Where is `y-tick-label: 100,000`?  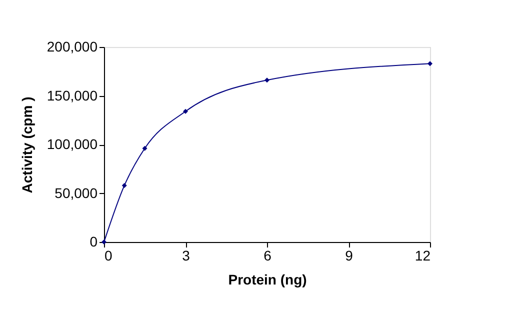
y-tick-label: 100,000 is located at coordinates (72, 144).